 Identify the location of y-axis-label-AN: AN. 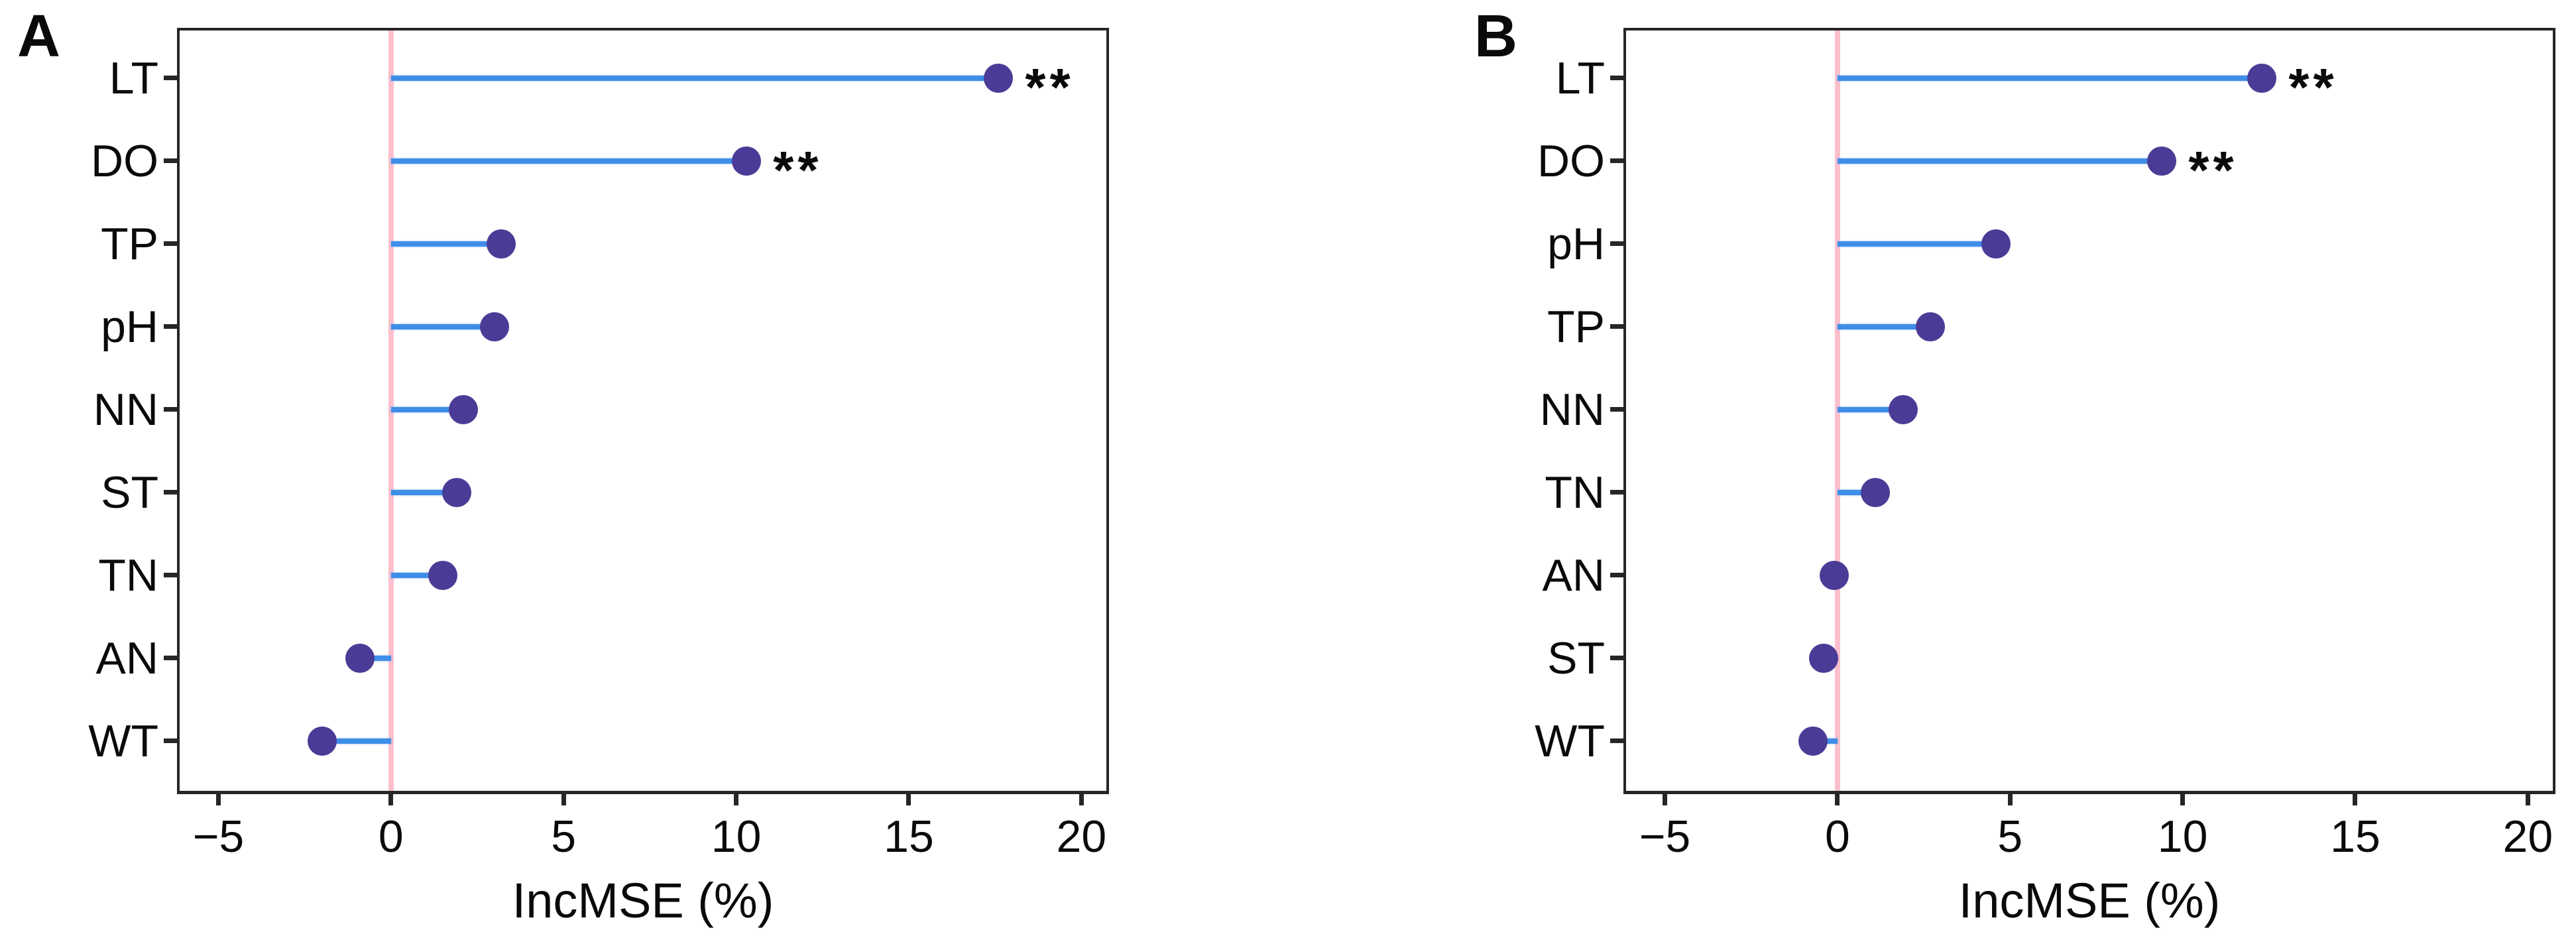
(127, 657).